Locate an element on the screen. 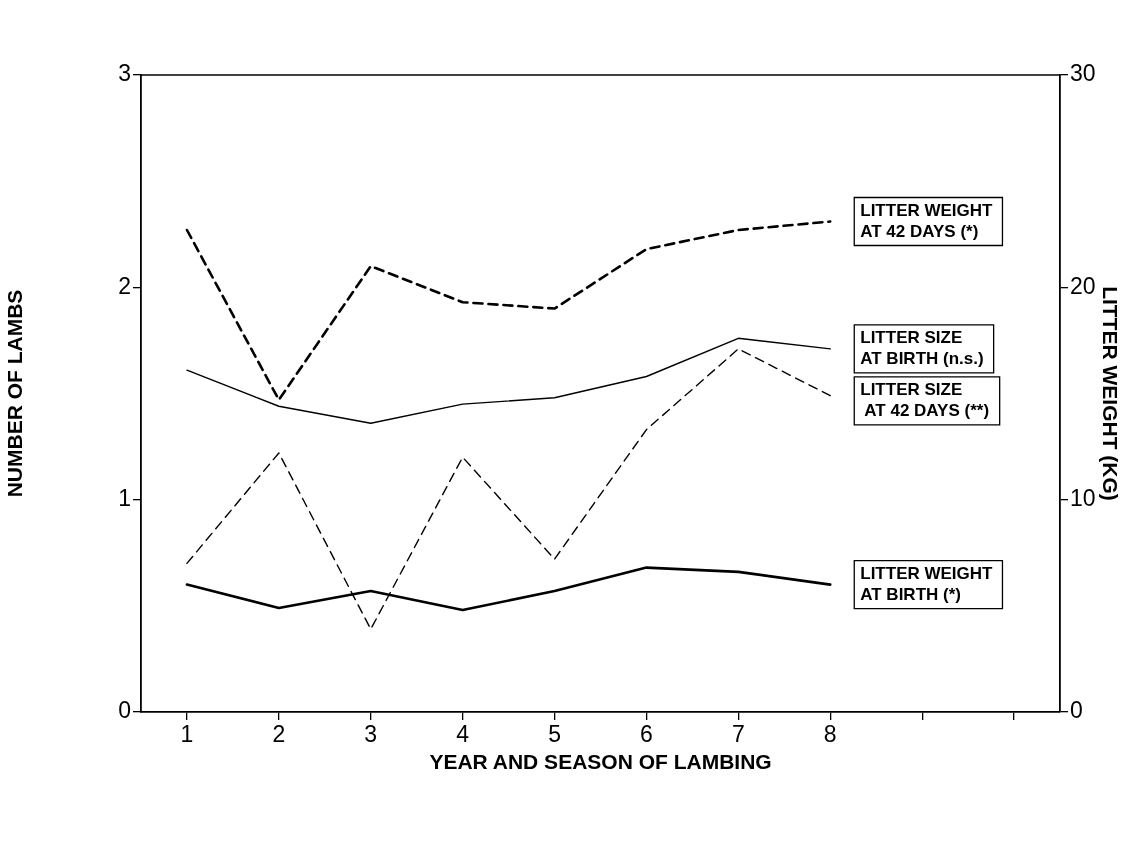 The height and width of the screenshot is (849, 1125). x-axis-title: YEAR AND SEASON OF LAMBING is located at coordinates (600, 762).